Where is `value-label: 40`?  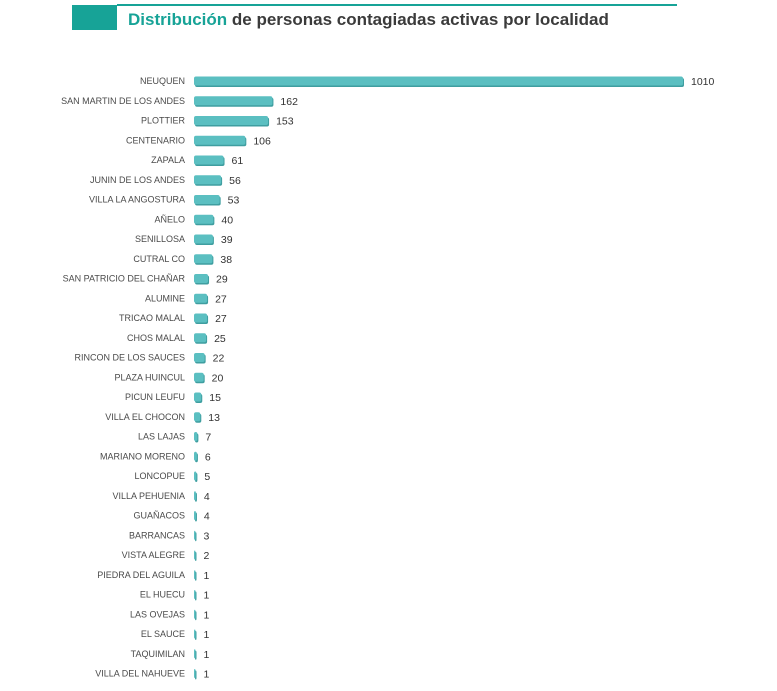
value-label: 40 is located at coordinates (227, 220).